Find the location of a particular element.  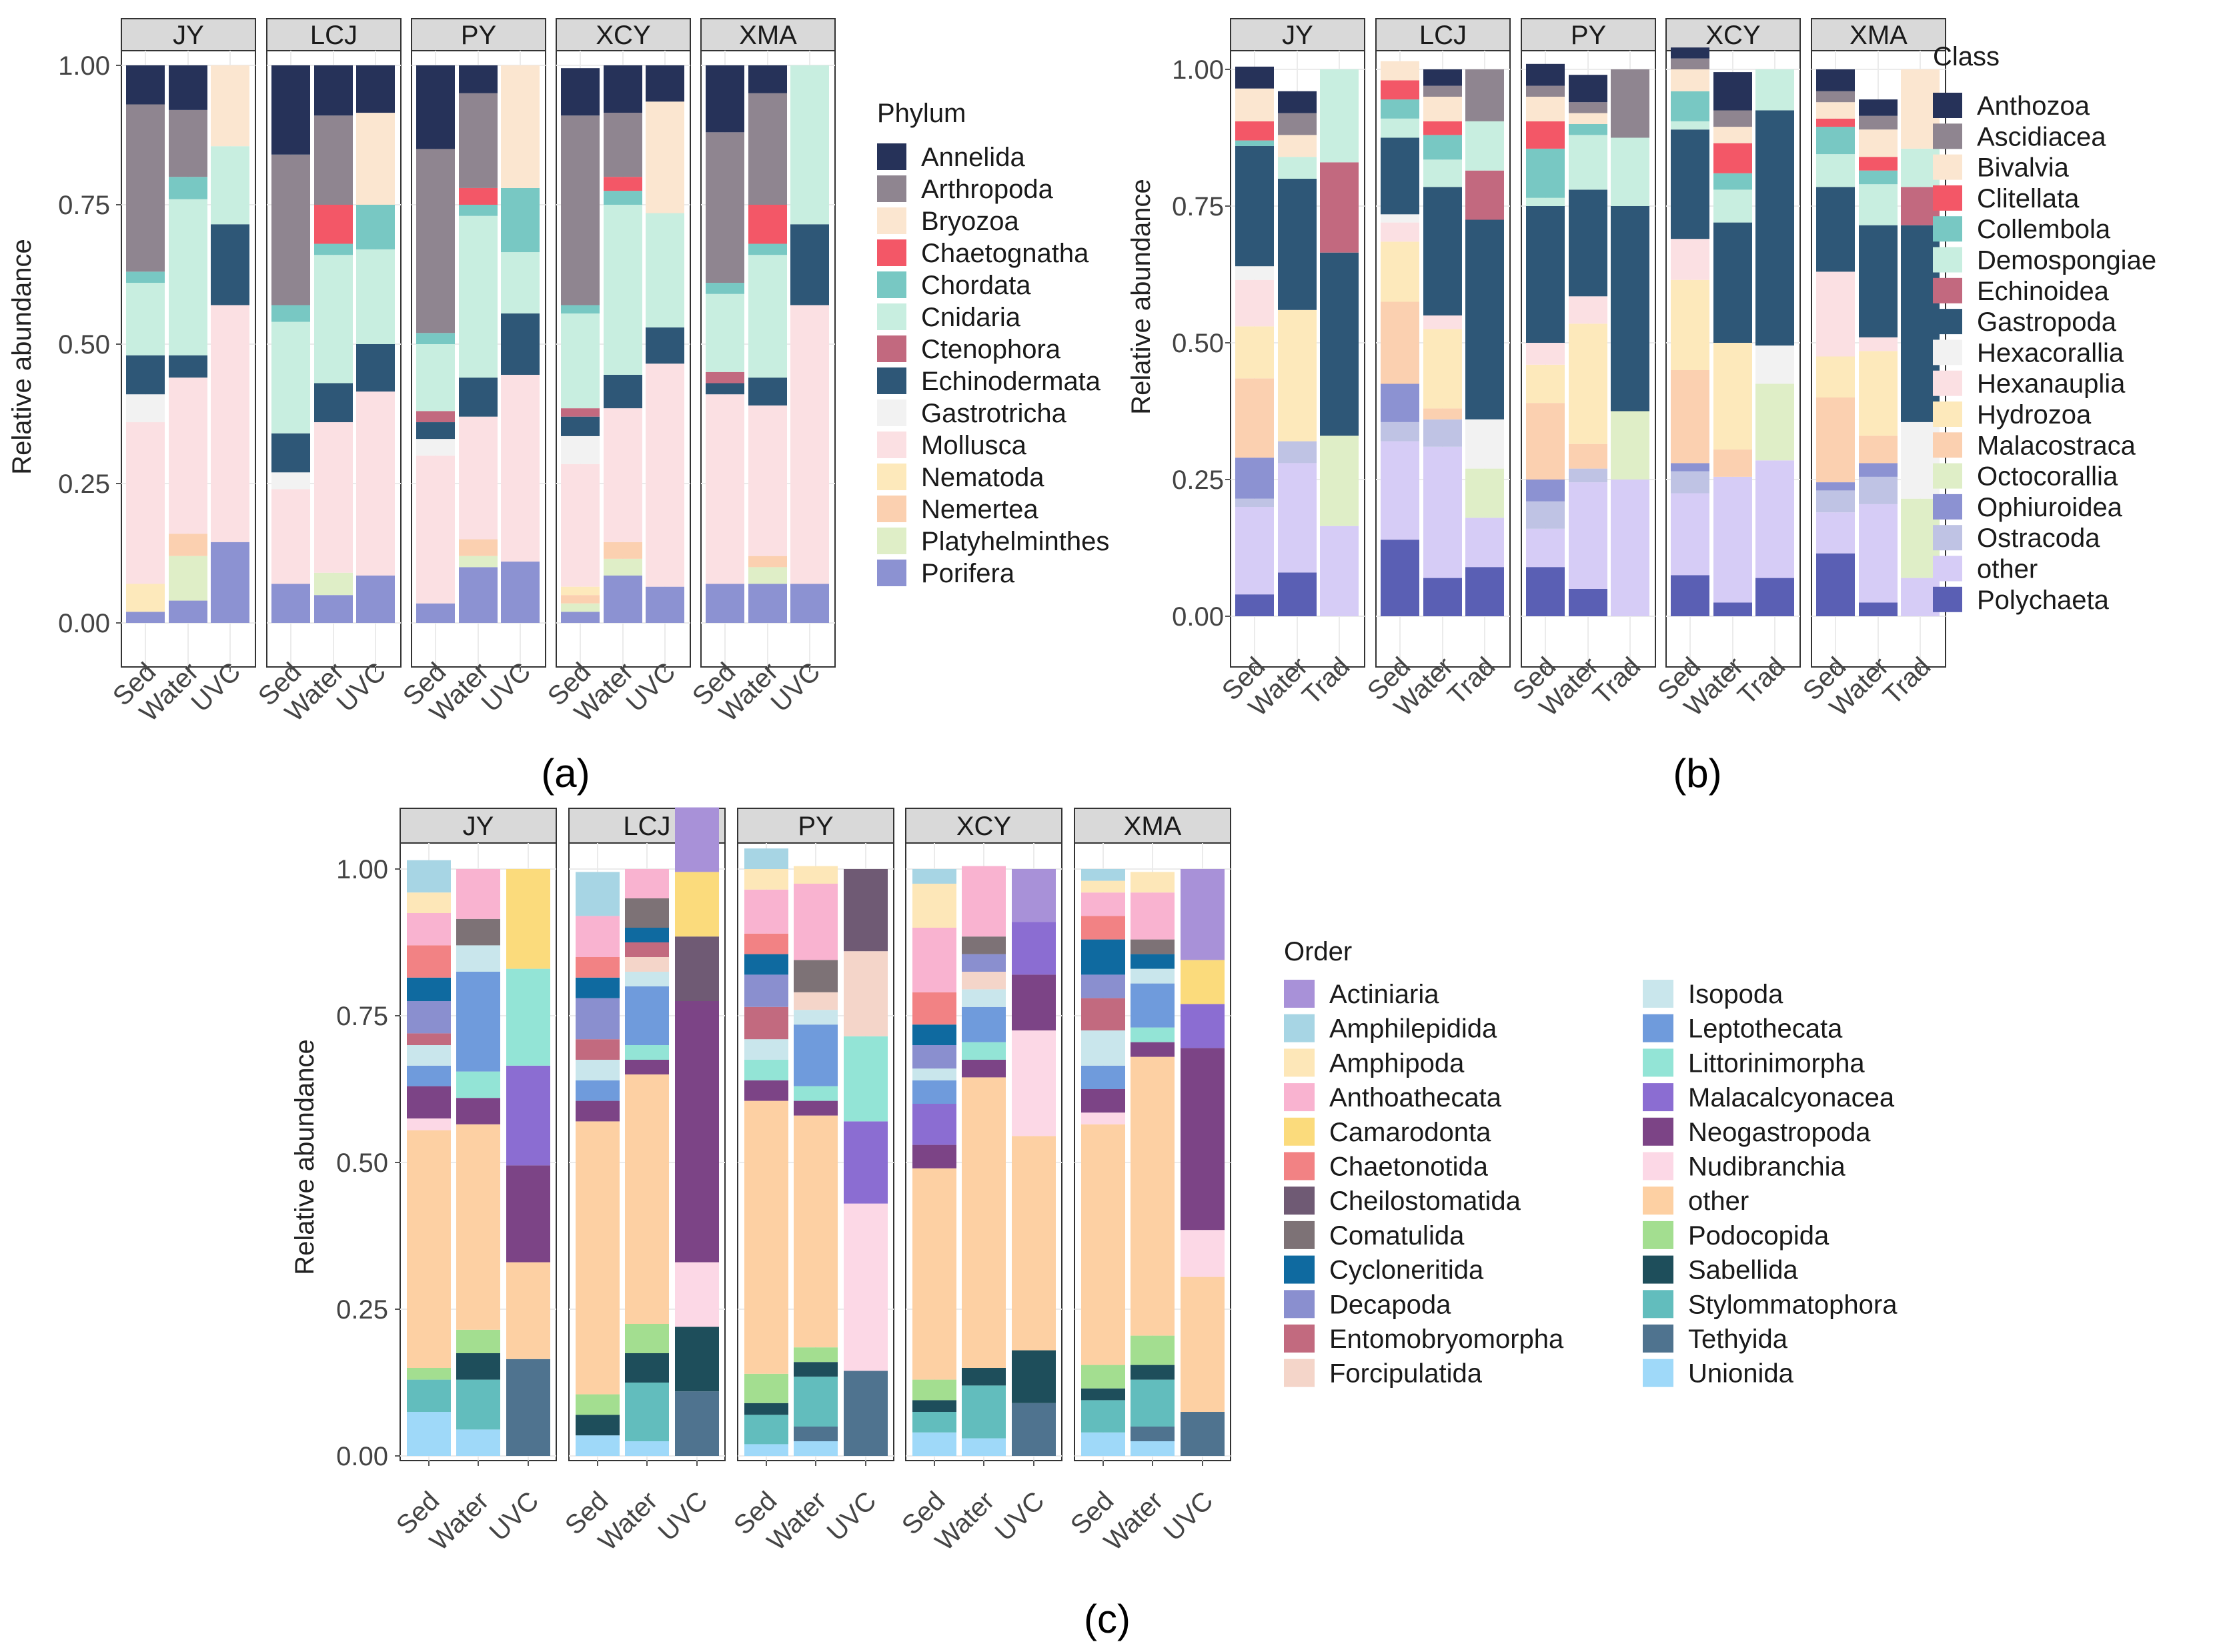

legend-item-ostracoda: Ostracoda is located at coordinates (2016, 538).